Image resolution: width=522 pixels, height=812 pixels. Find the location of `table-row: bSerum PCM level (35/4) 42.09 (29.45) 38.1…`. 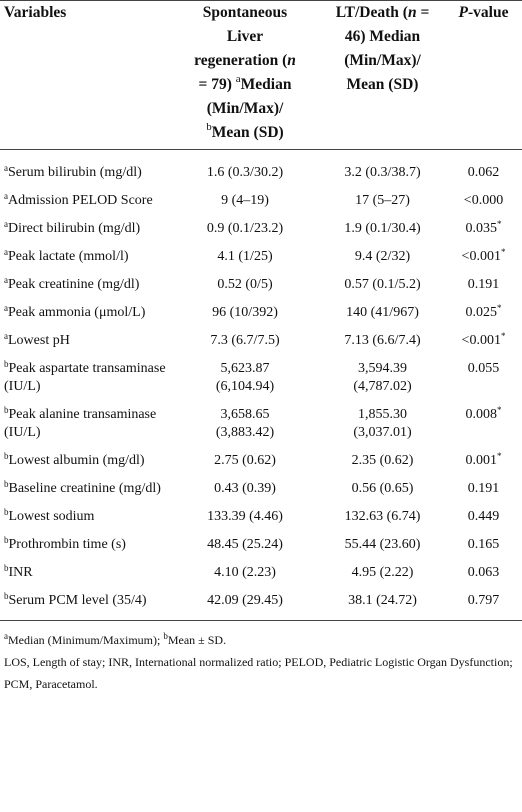

table-row: bSerum PCM level (35/4) 42.09 (29.45) 38.1… is located at coordinates (261, 604).